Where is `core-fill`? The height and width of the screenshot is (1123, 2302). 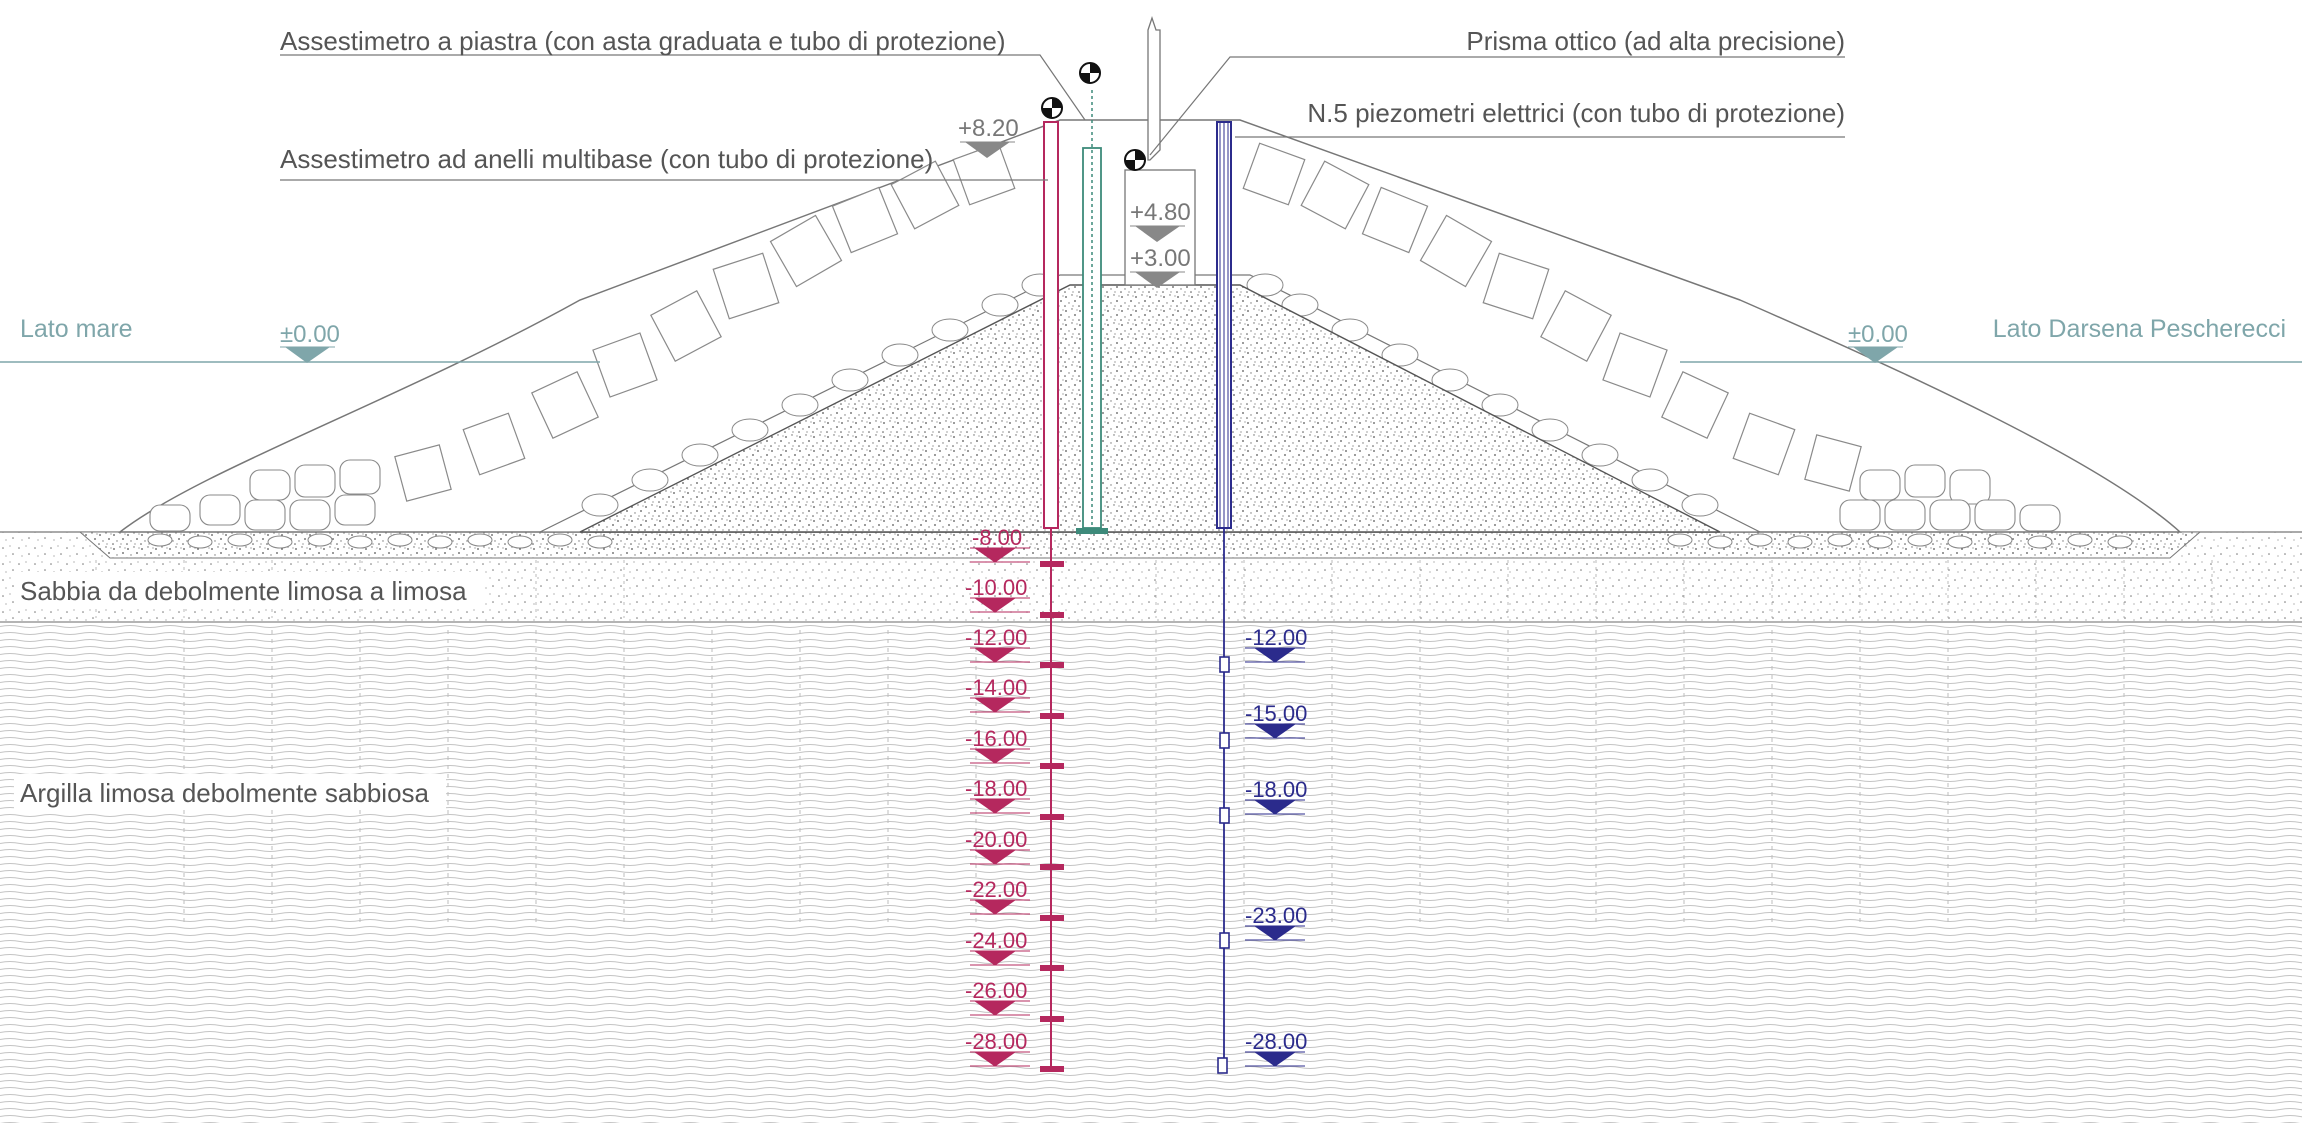 core-fill is located at coordinates (1150, 408).